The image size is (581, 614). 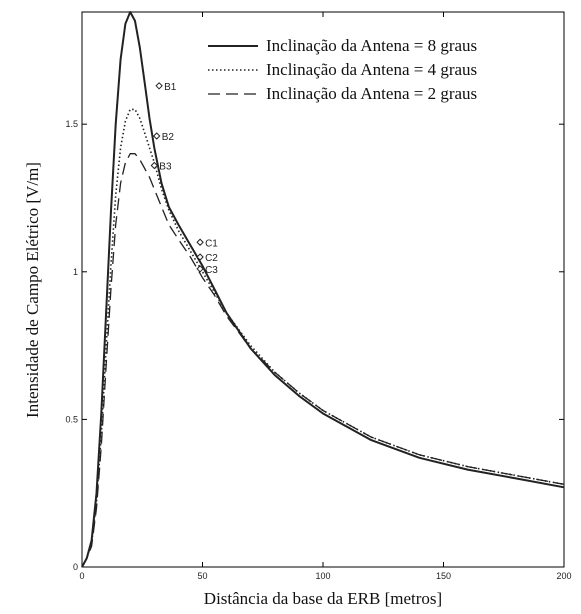 What do you see at coordinates (323, 598) in the screenshot?
I see `x-axis-label: Distância da base da ERB [metros]` at bounding box center [323, 598].